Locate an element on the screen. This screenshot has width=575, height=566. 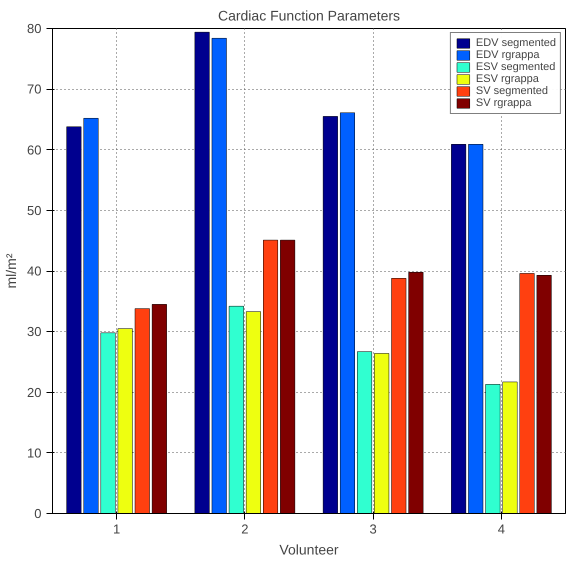
y-tick-label: 50 is located at coordinates (34, 210).